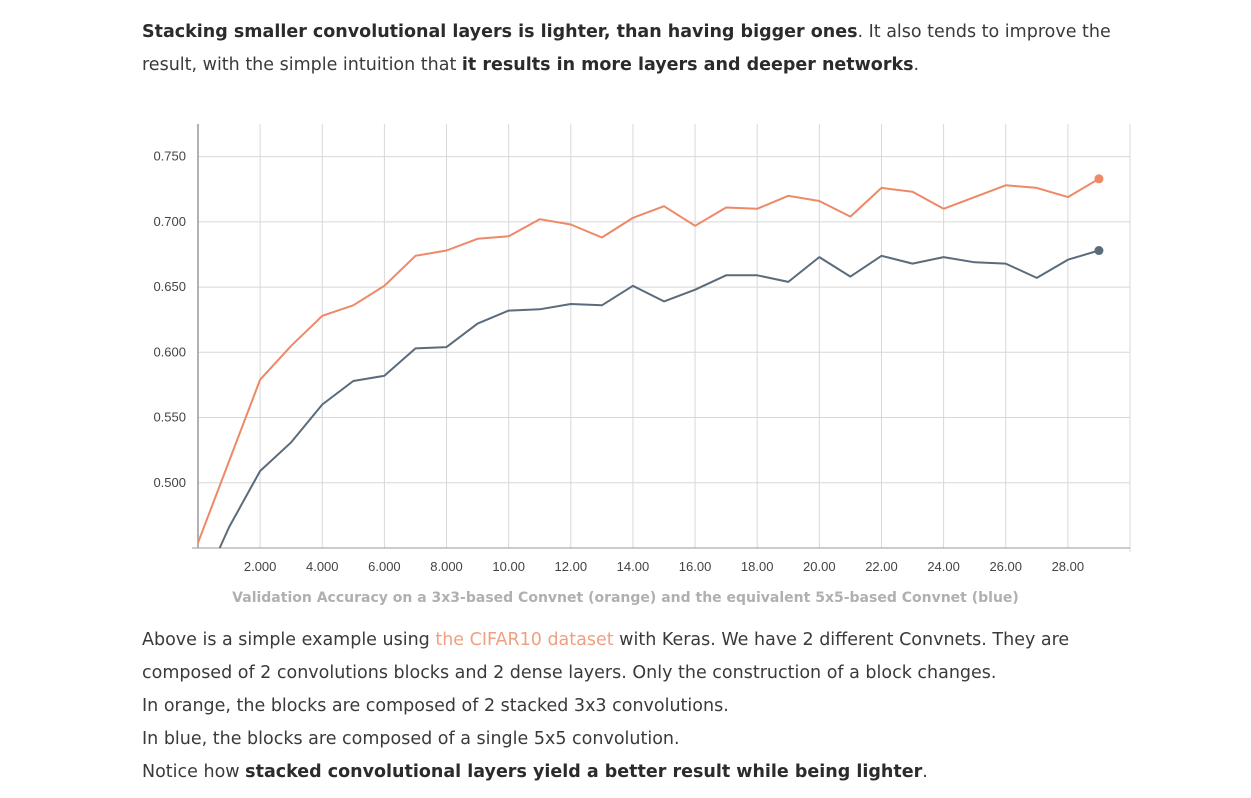  What do you see at coordinates (1099, 251) in the screenshot?
I see `blue-series-end-point` at bounding box center [1099, 251].